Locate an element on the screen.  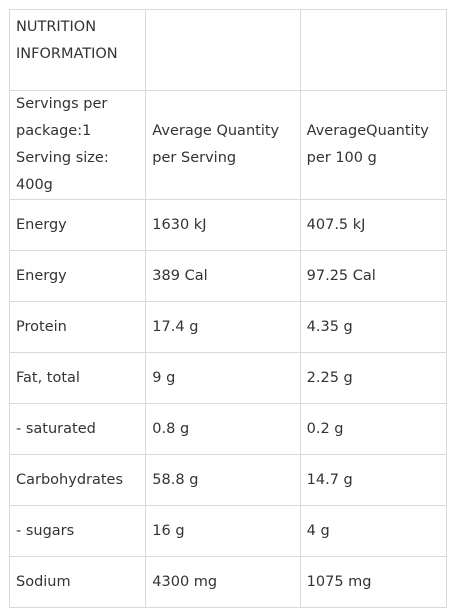
per-100g-value: 2.25 g is located at coordinates (373, 378).